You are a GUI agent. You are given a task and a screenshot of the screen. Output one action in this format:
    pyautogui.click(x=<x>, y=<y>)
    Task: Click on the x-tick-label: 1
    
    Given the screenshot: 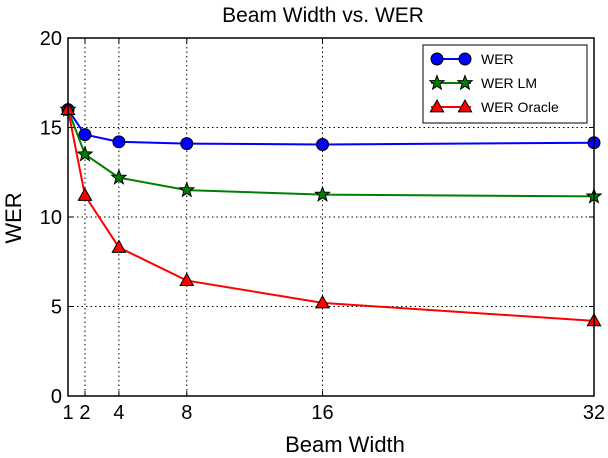 What is the action you would take?
    pyautogui.click(x=67, y=413)
    